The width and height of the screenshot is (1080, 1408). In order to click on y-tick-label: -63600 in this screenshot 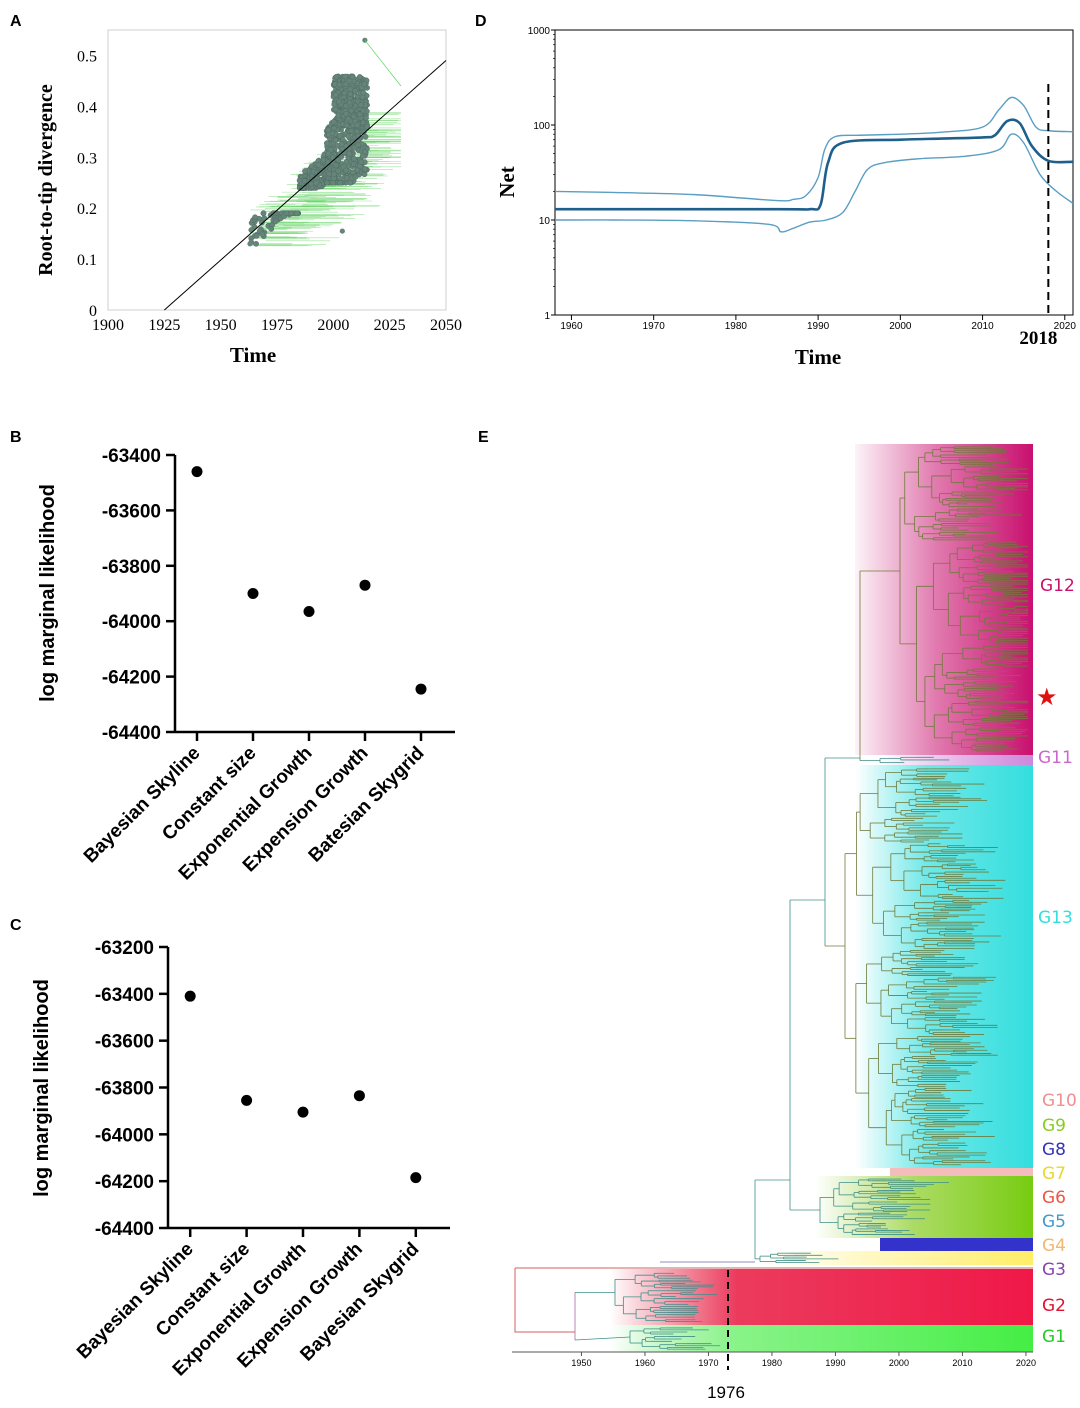, I will do `click(131, 511)`.